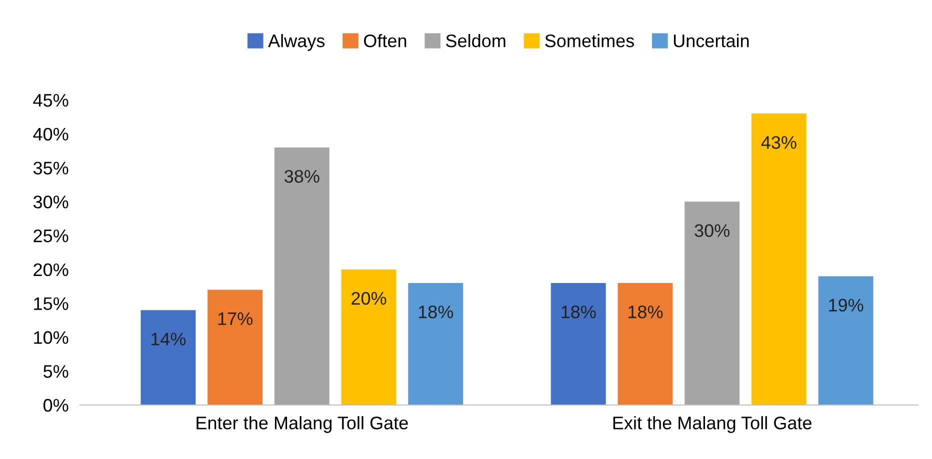 This screenshot has height=459, width=932. Describe the element at coordinates (589, 41) in the screenshot. I see `legend-label: Sometimes` at that location.